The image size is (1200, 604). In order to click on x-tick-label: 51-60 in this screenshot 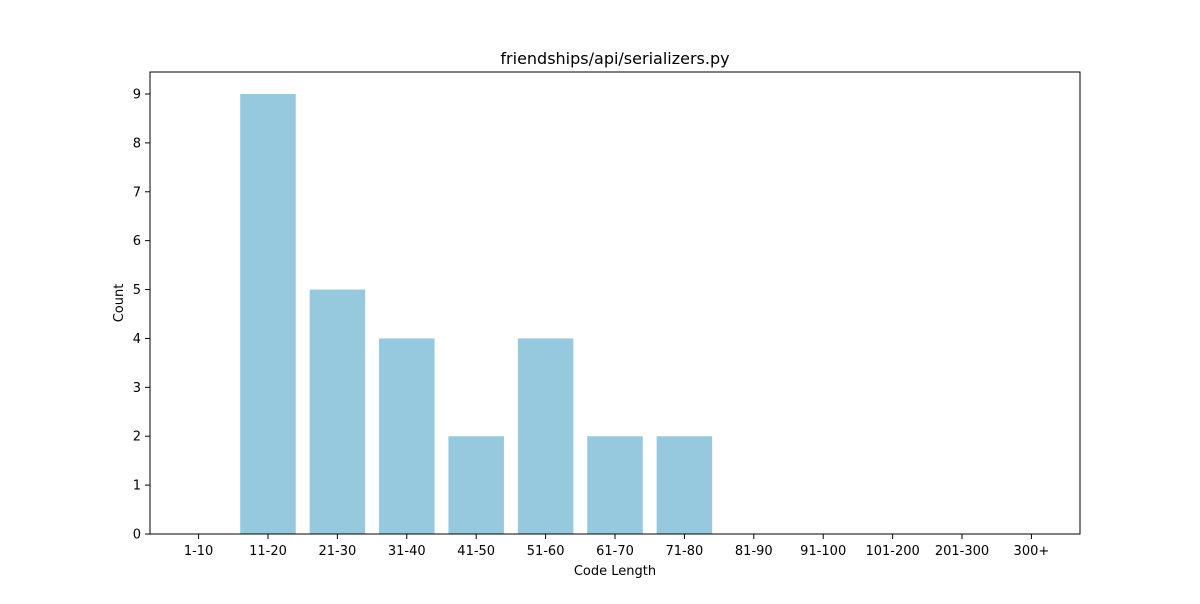, I will do `click(546, 551)`.